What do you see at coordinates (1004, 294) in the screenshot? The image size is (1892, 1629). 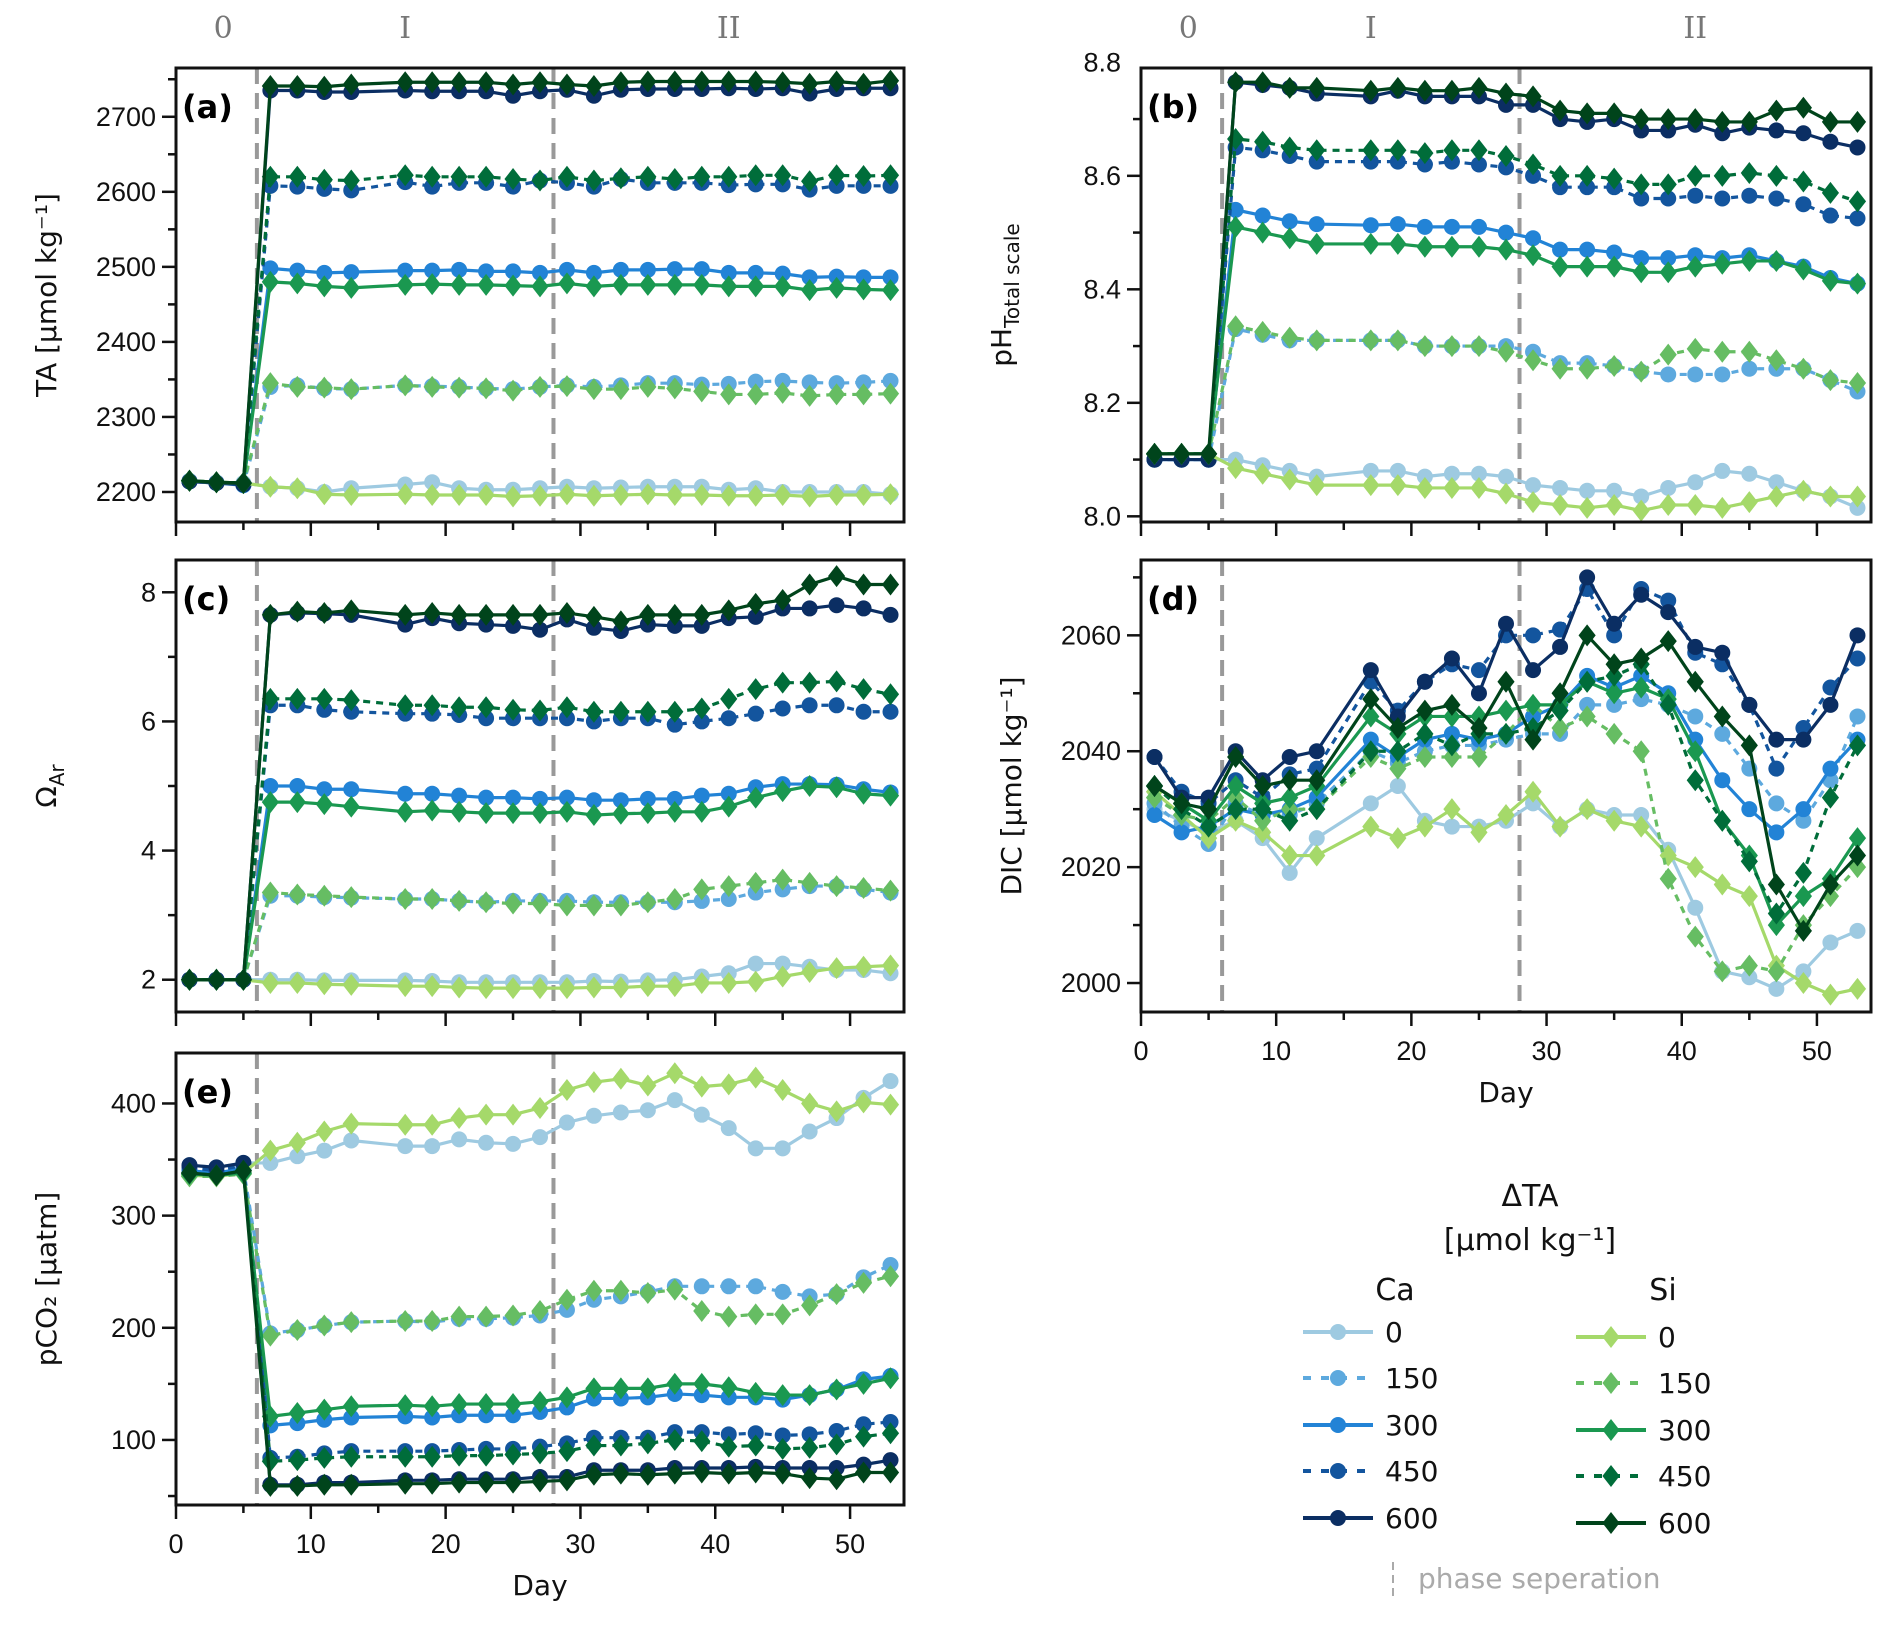 I see `y-axis-title: pHTotal scale` at bounding box center [1004, 294].